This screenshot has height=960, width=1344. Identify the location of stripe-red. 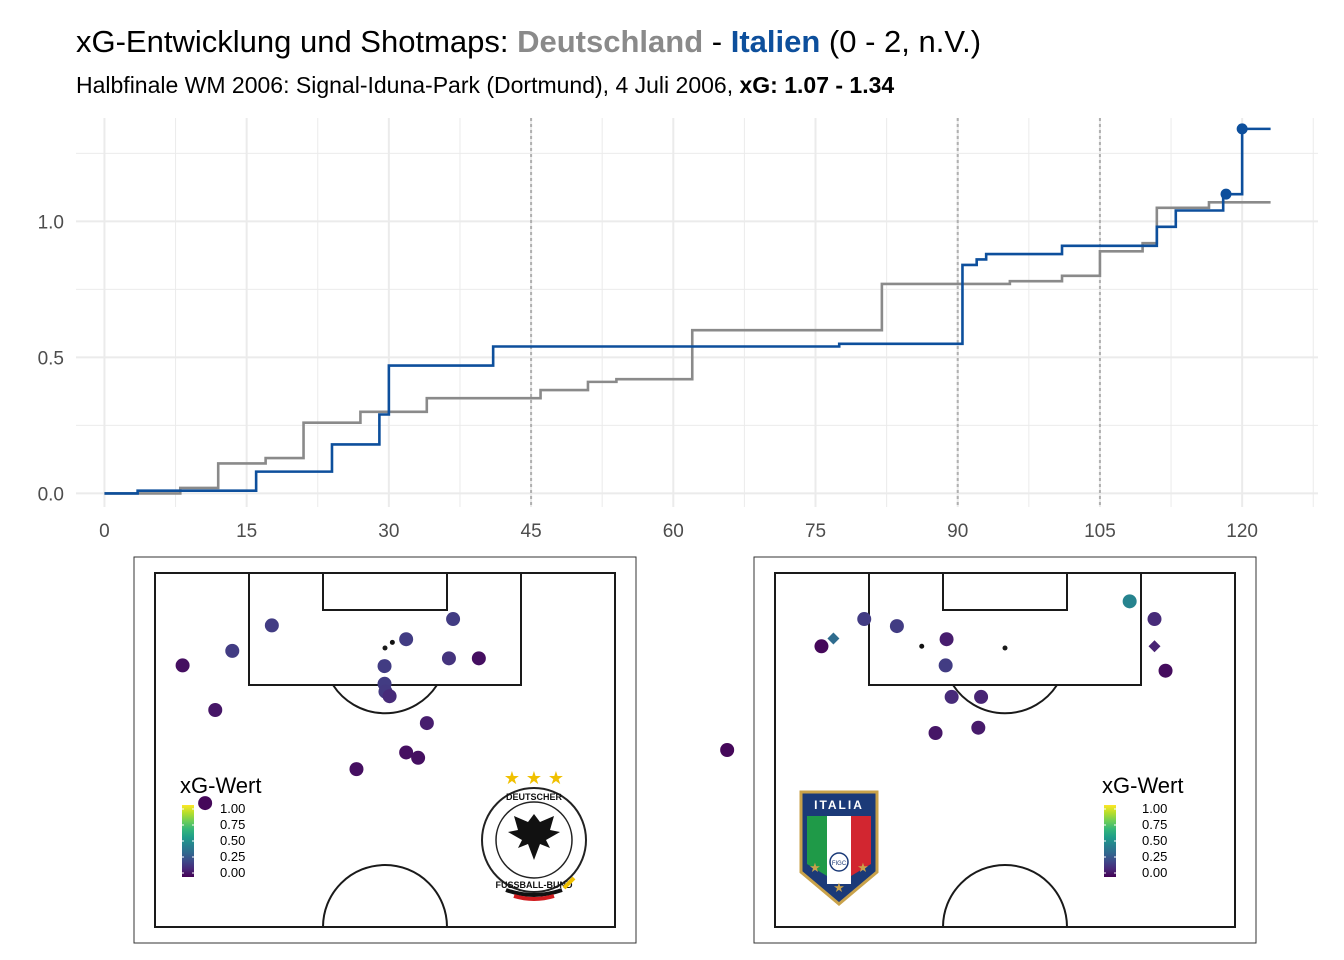
(861, 846).